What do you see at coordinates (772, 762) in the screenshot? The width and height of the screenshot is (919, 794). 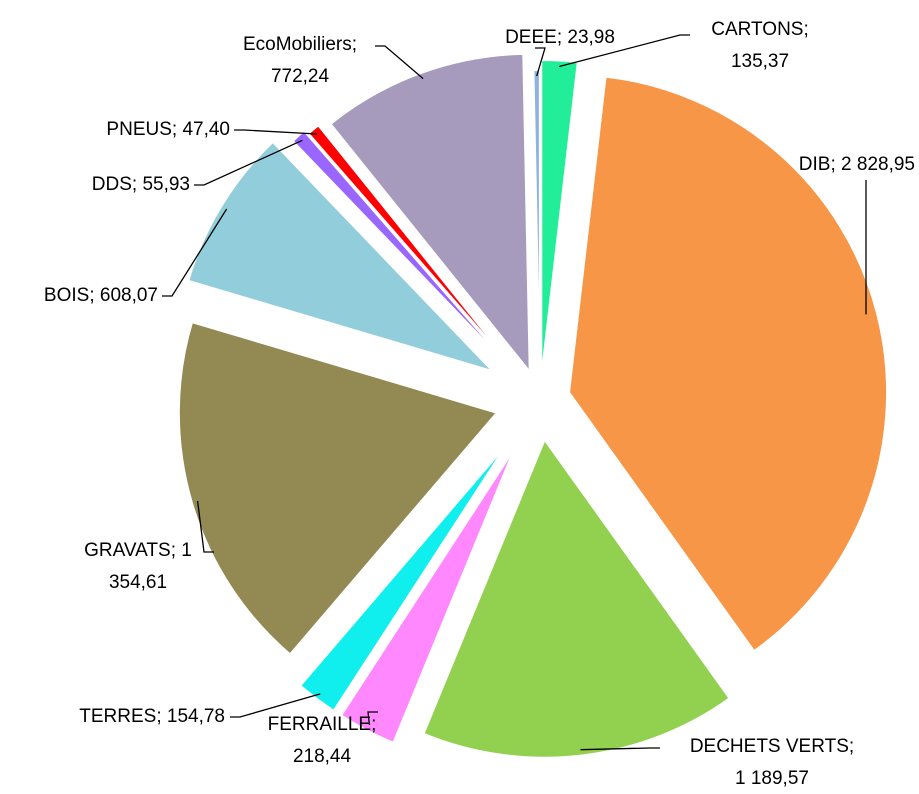 I see `data-label: DECHETS VERTS; 1 189,57` at bounding box center [772, 762].